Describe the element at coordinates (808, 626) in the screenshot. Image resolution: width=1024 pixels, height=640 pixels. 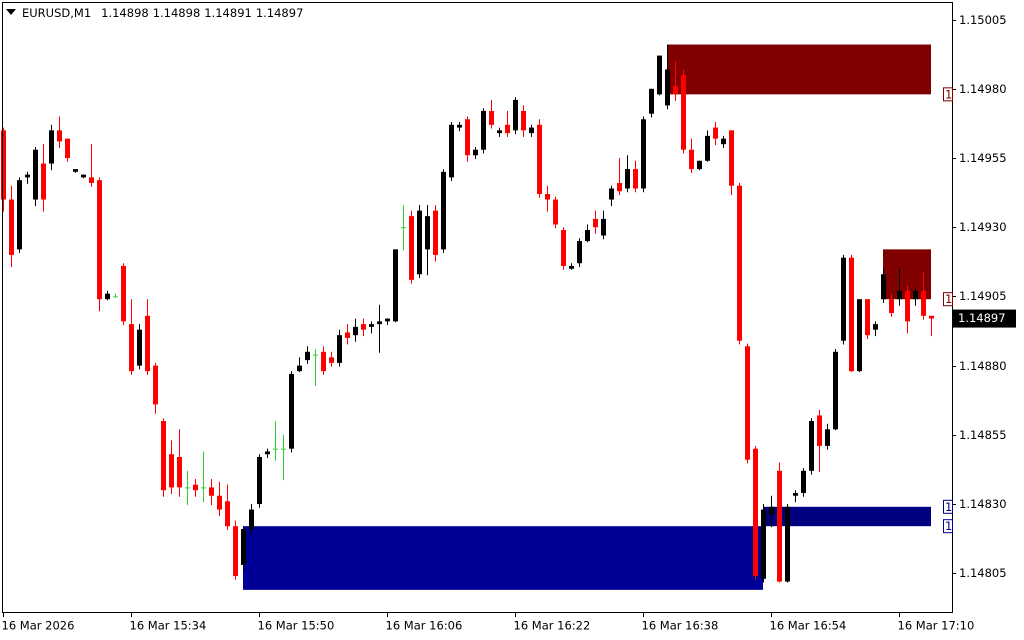
I see `x-tick-label: 16 Mar 16:54` at that location.